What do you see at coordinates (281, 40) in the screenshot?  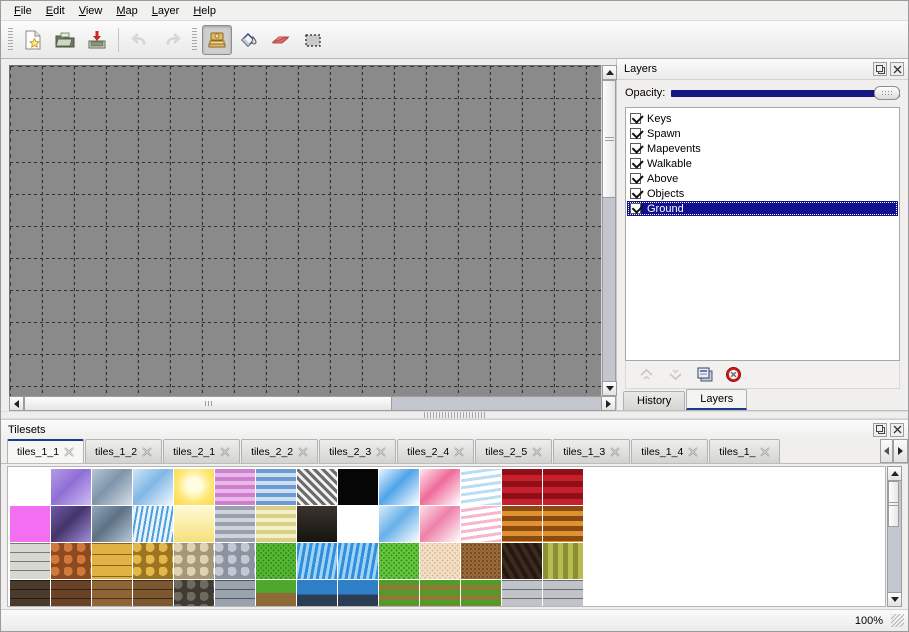 I see `eraser-tool-button` at bounding box center [281, 40].